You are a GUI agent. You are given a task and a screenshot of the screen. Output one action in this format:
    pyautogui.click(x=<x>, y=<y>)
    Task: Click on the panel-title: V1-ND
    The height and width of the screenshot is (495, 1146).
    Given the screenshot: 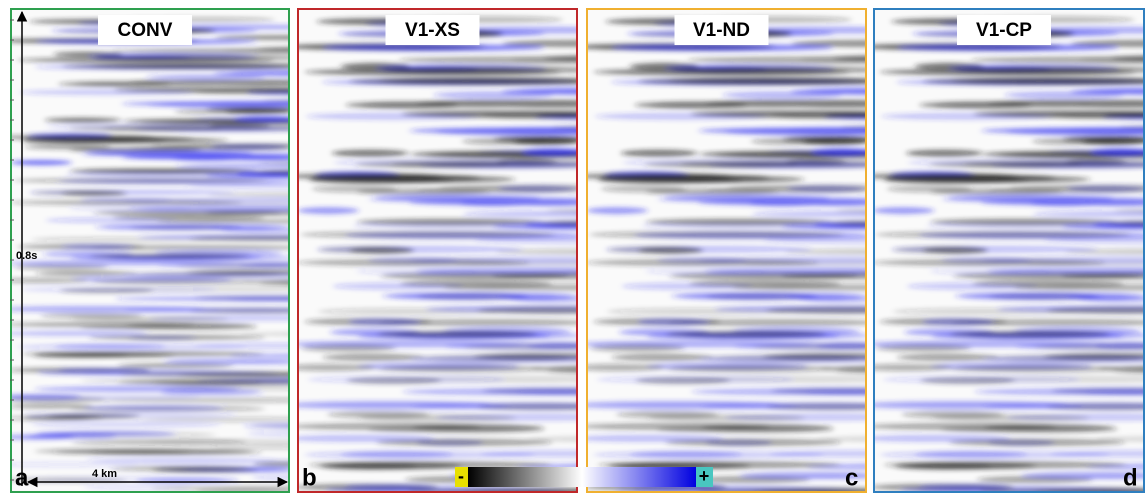 What is the action you would take?
    pyautogui.click(x=721, y=30)
    